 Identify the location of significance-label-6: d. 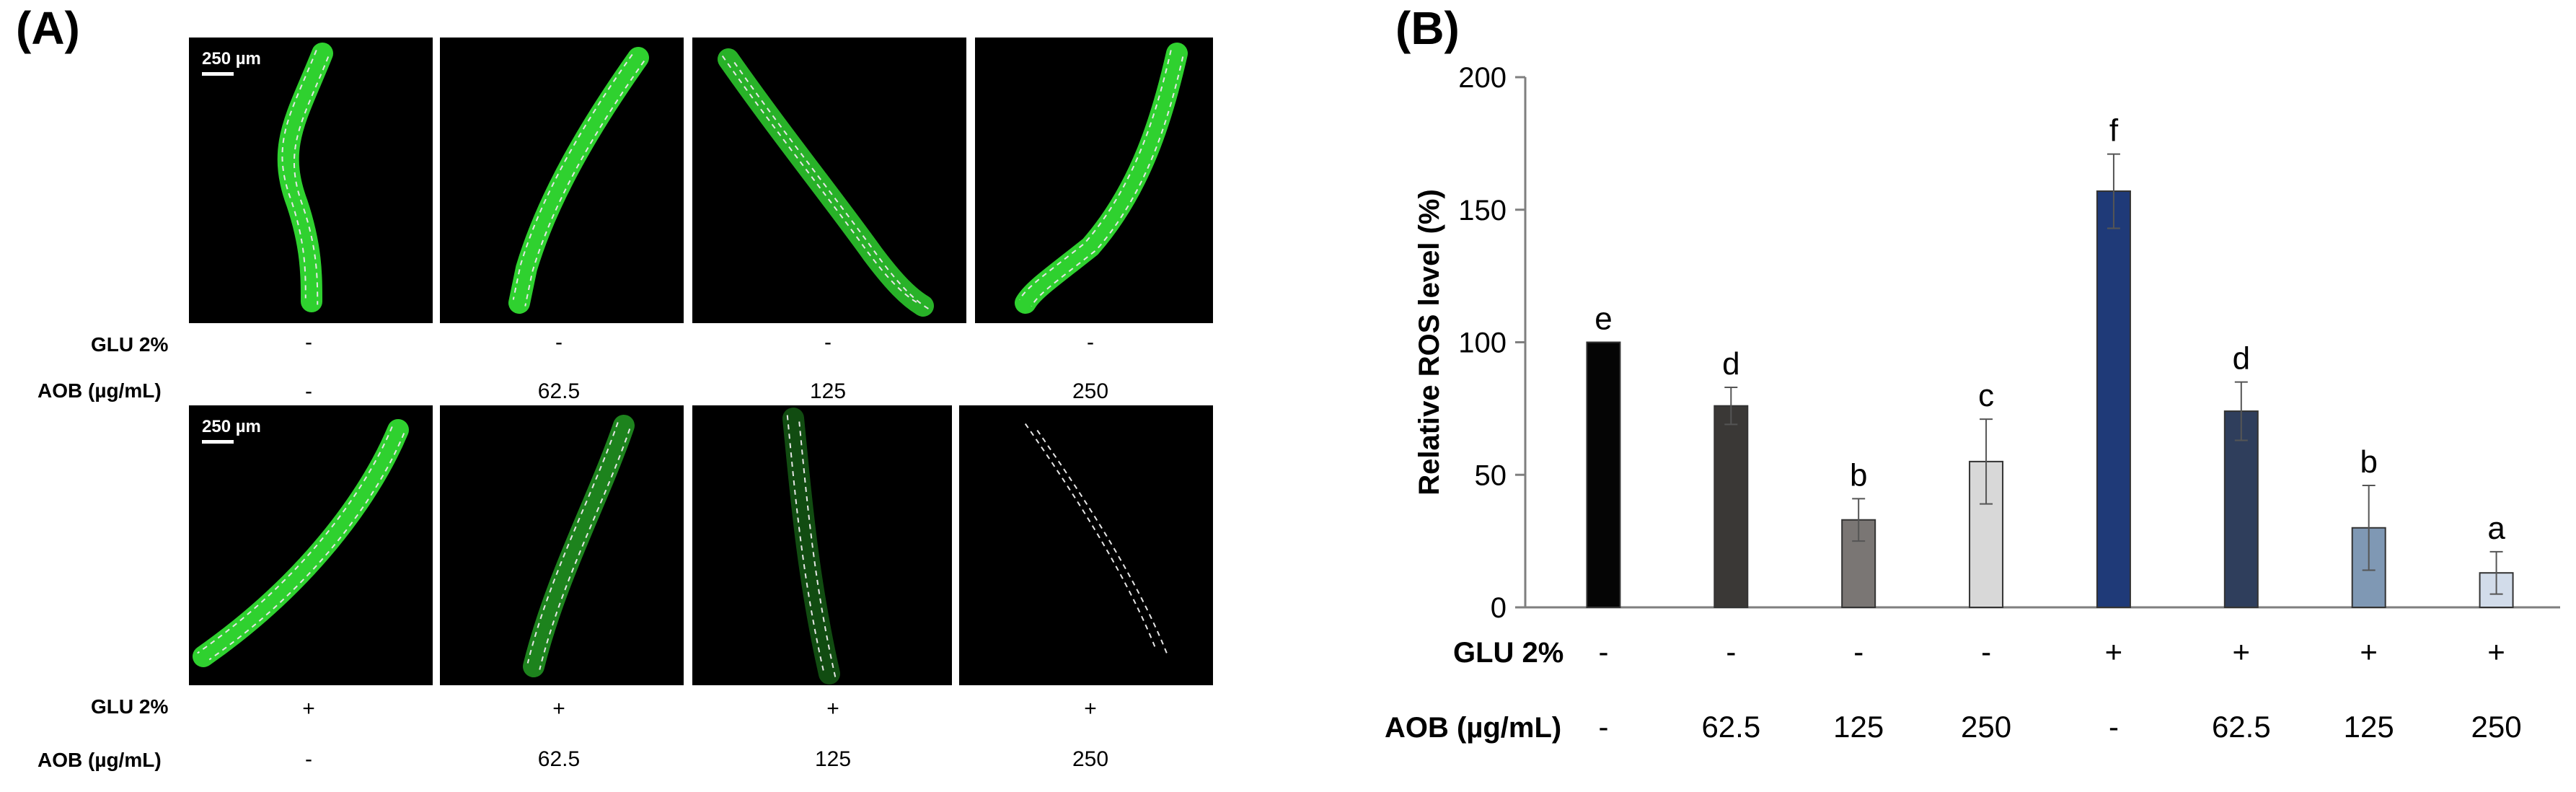
(2241, 359).